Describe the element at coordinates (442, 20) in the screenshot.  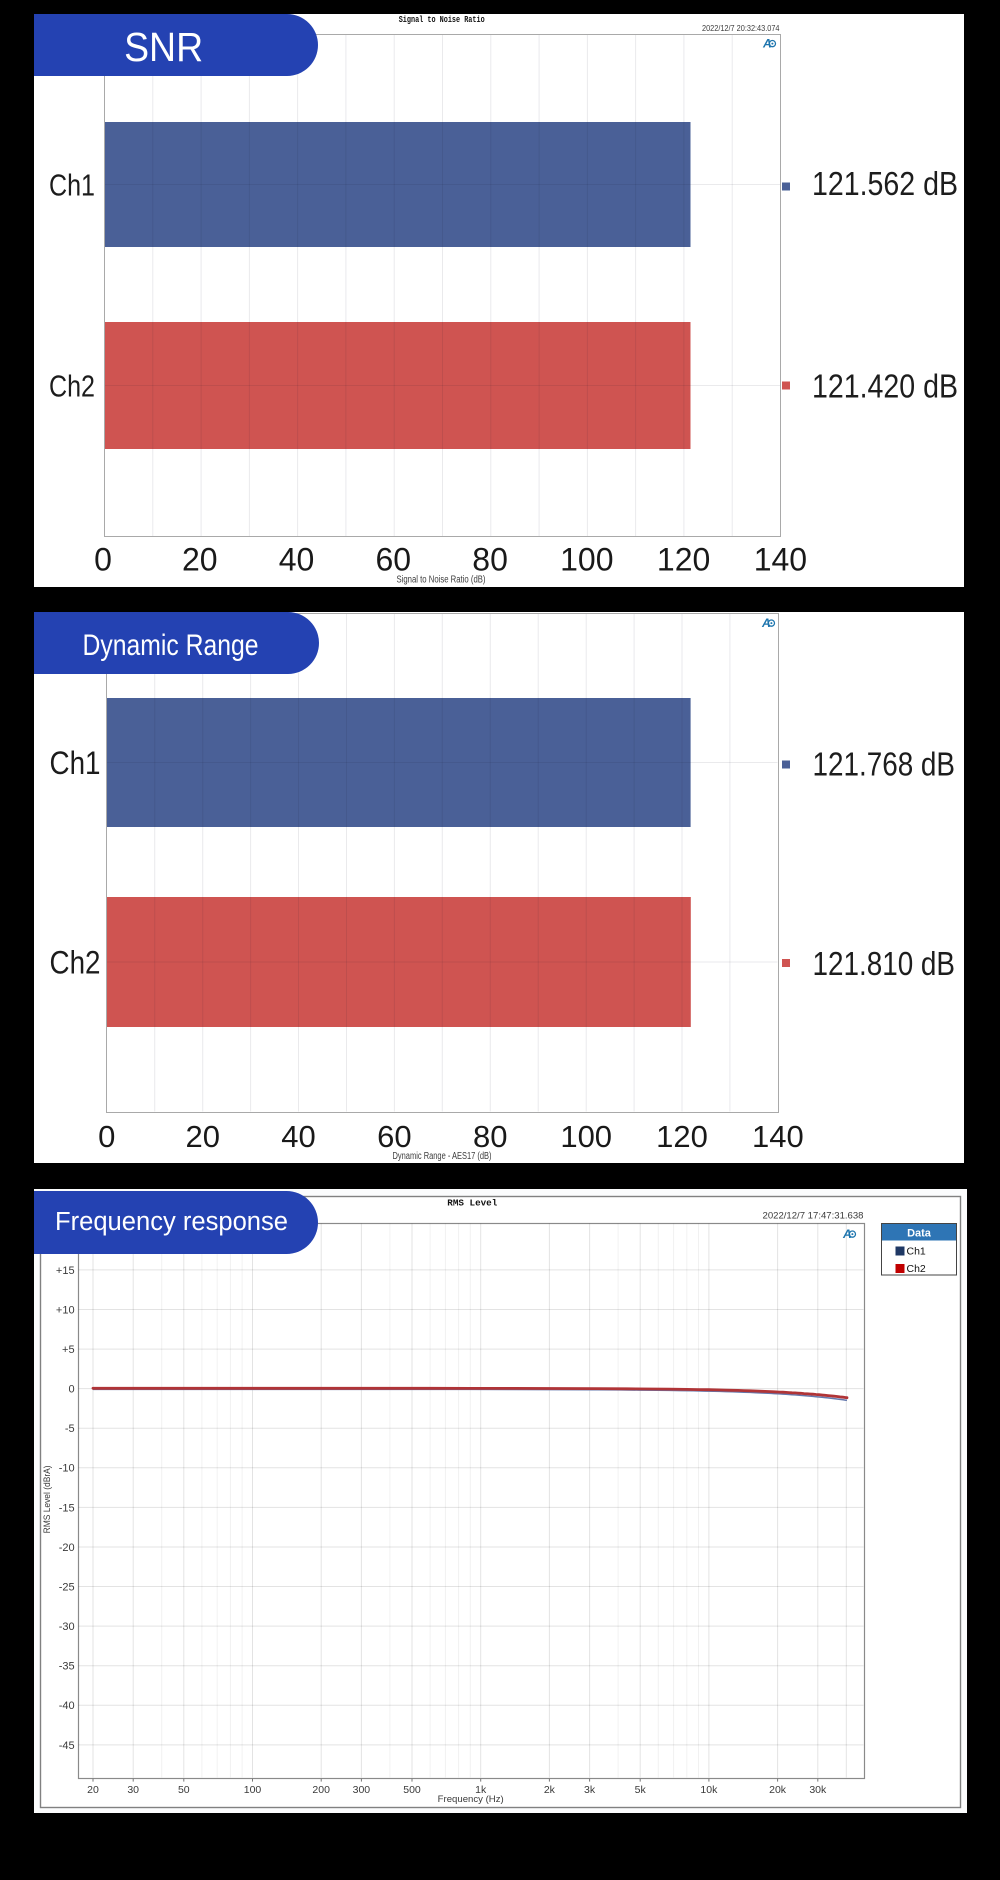
I see `svg-text: Signal to Noise Ratio` at that location.